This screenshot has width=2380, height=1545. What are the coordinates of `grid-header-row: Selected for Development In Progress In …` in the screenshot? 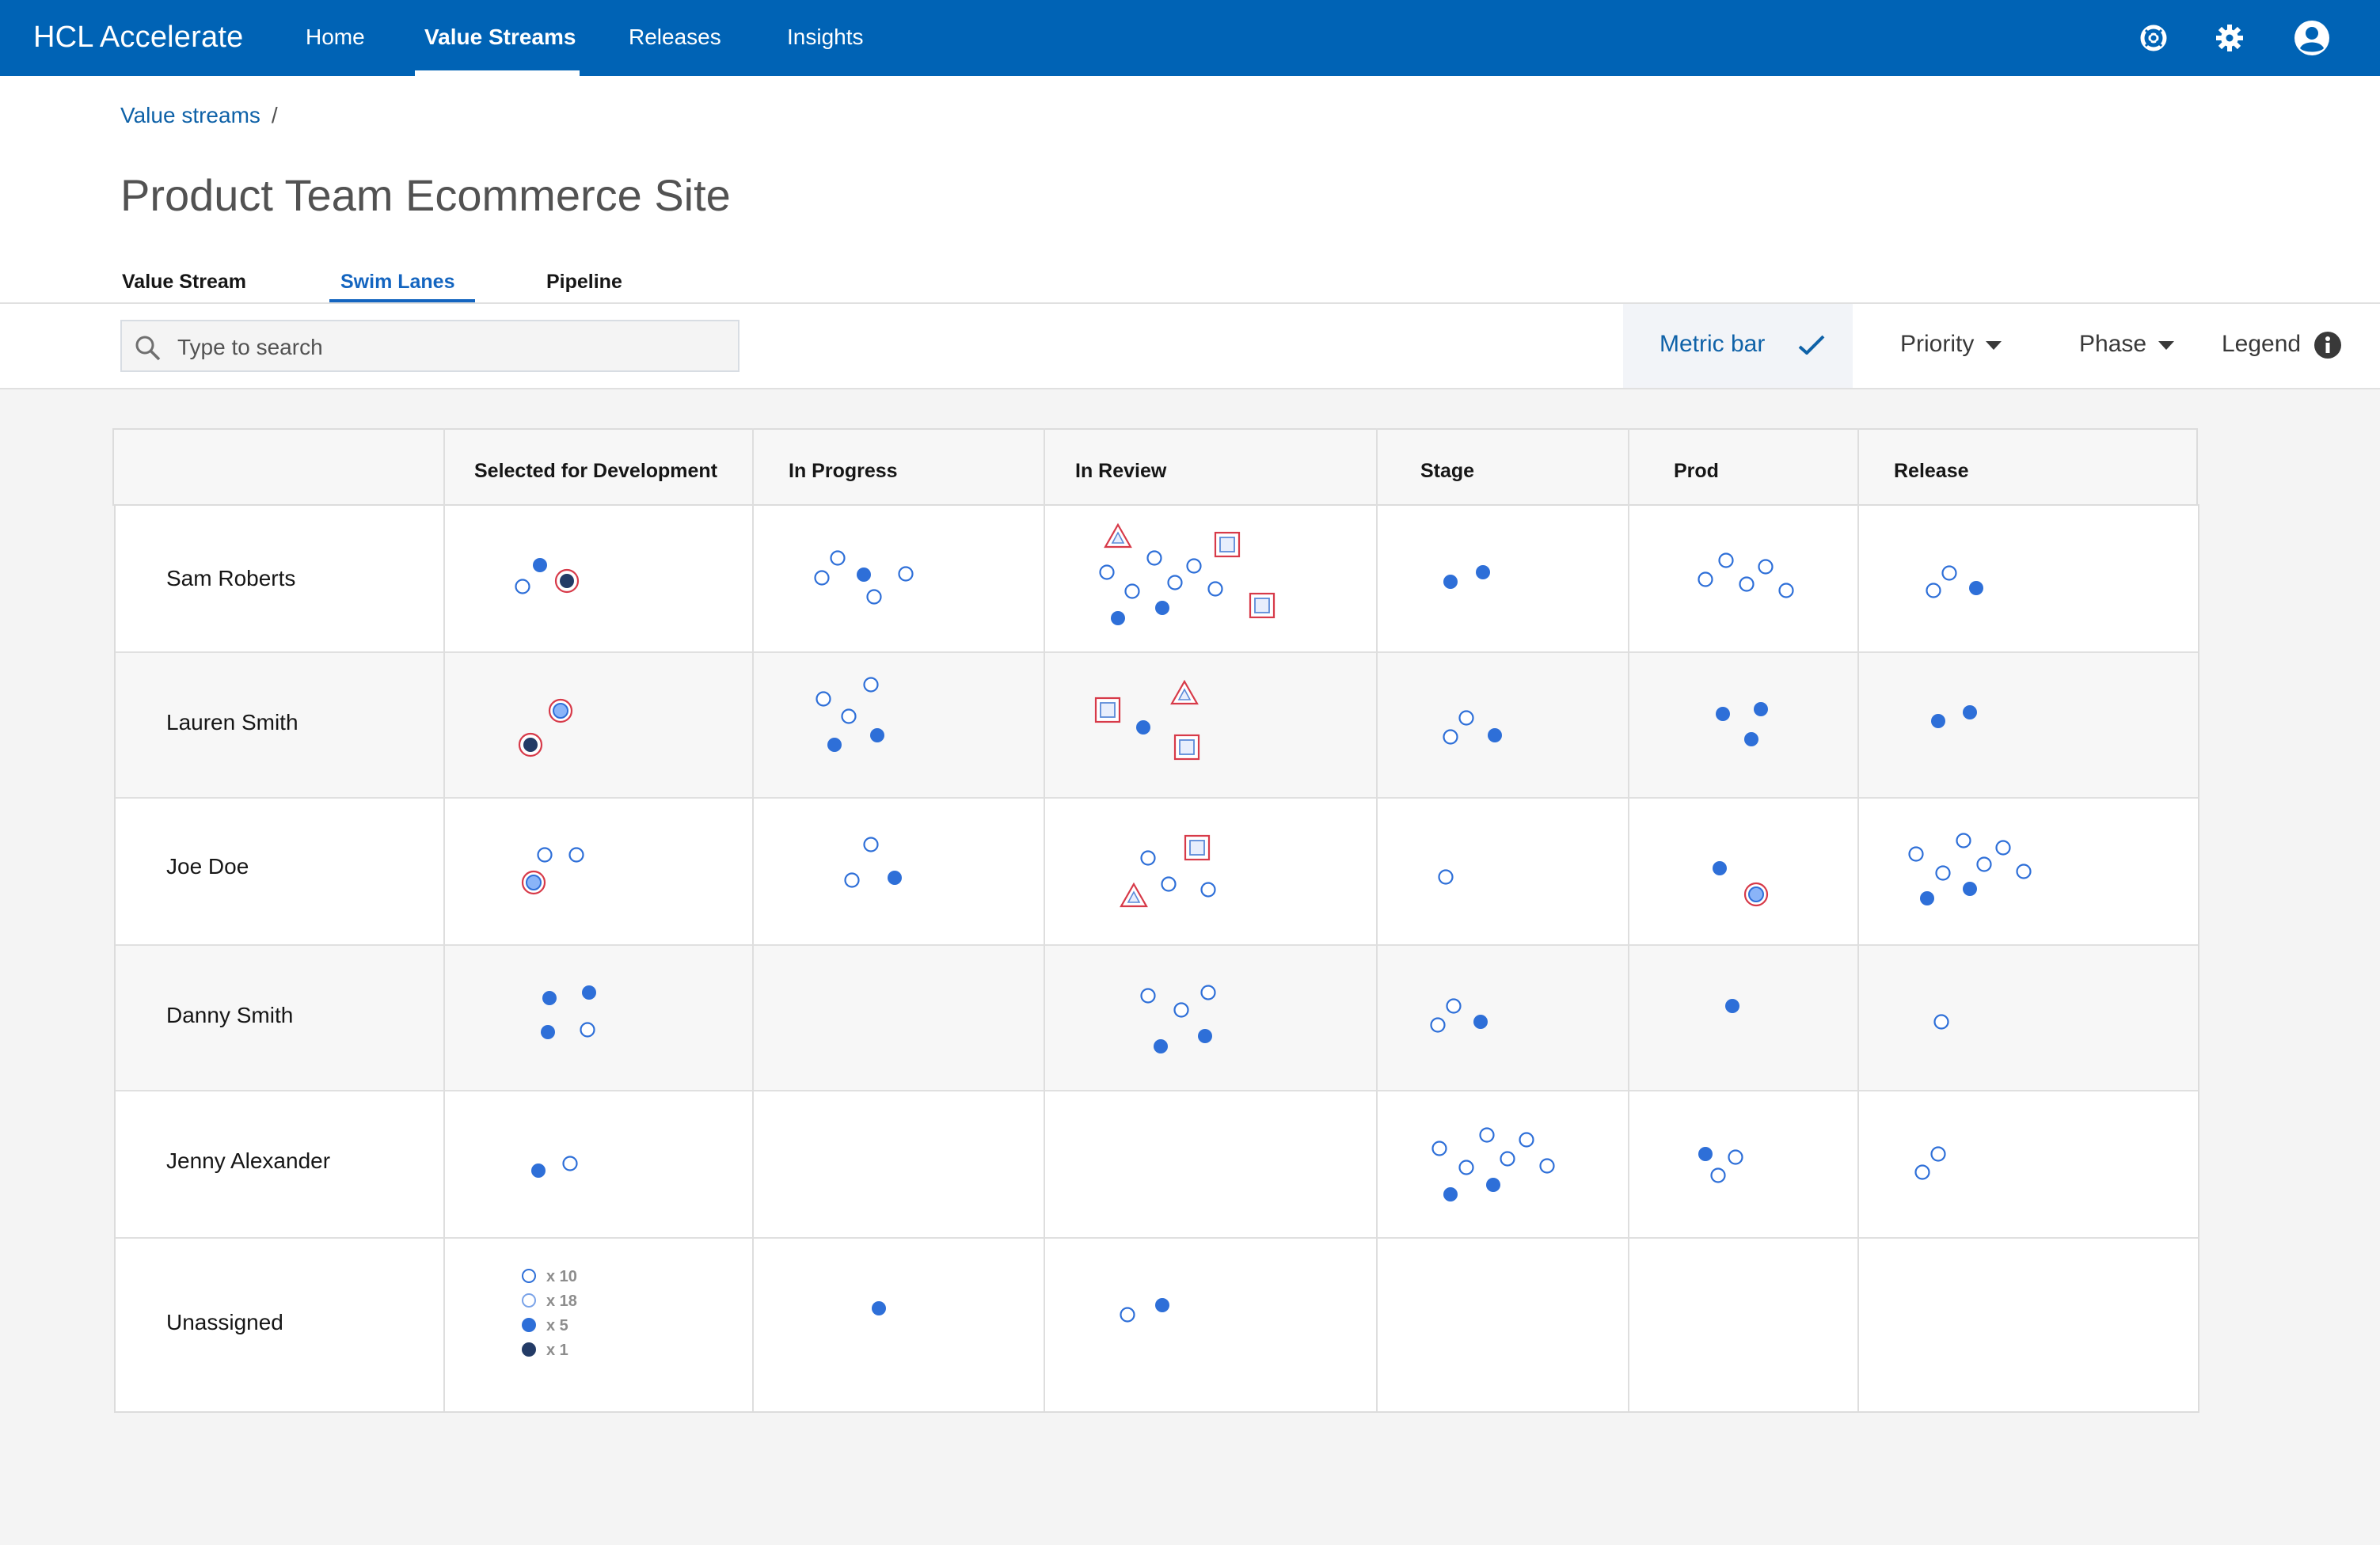 It's located at (1155, 467).